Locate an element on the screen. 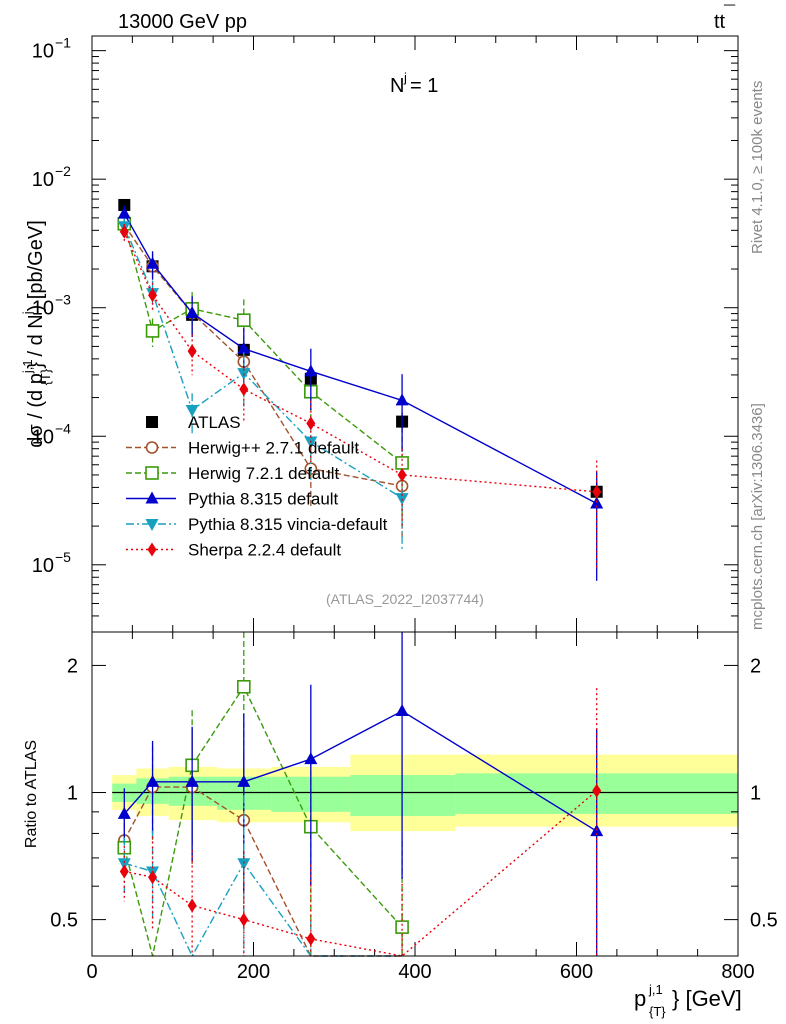 The image size is (786, 1024). rivet-version-label: Rivet 4.1.0, ≥ 100k events is located at coordinates (757, 167).